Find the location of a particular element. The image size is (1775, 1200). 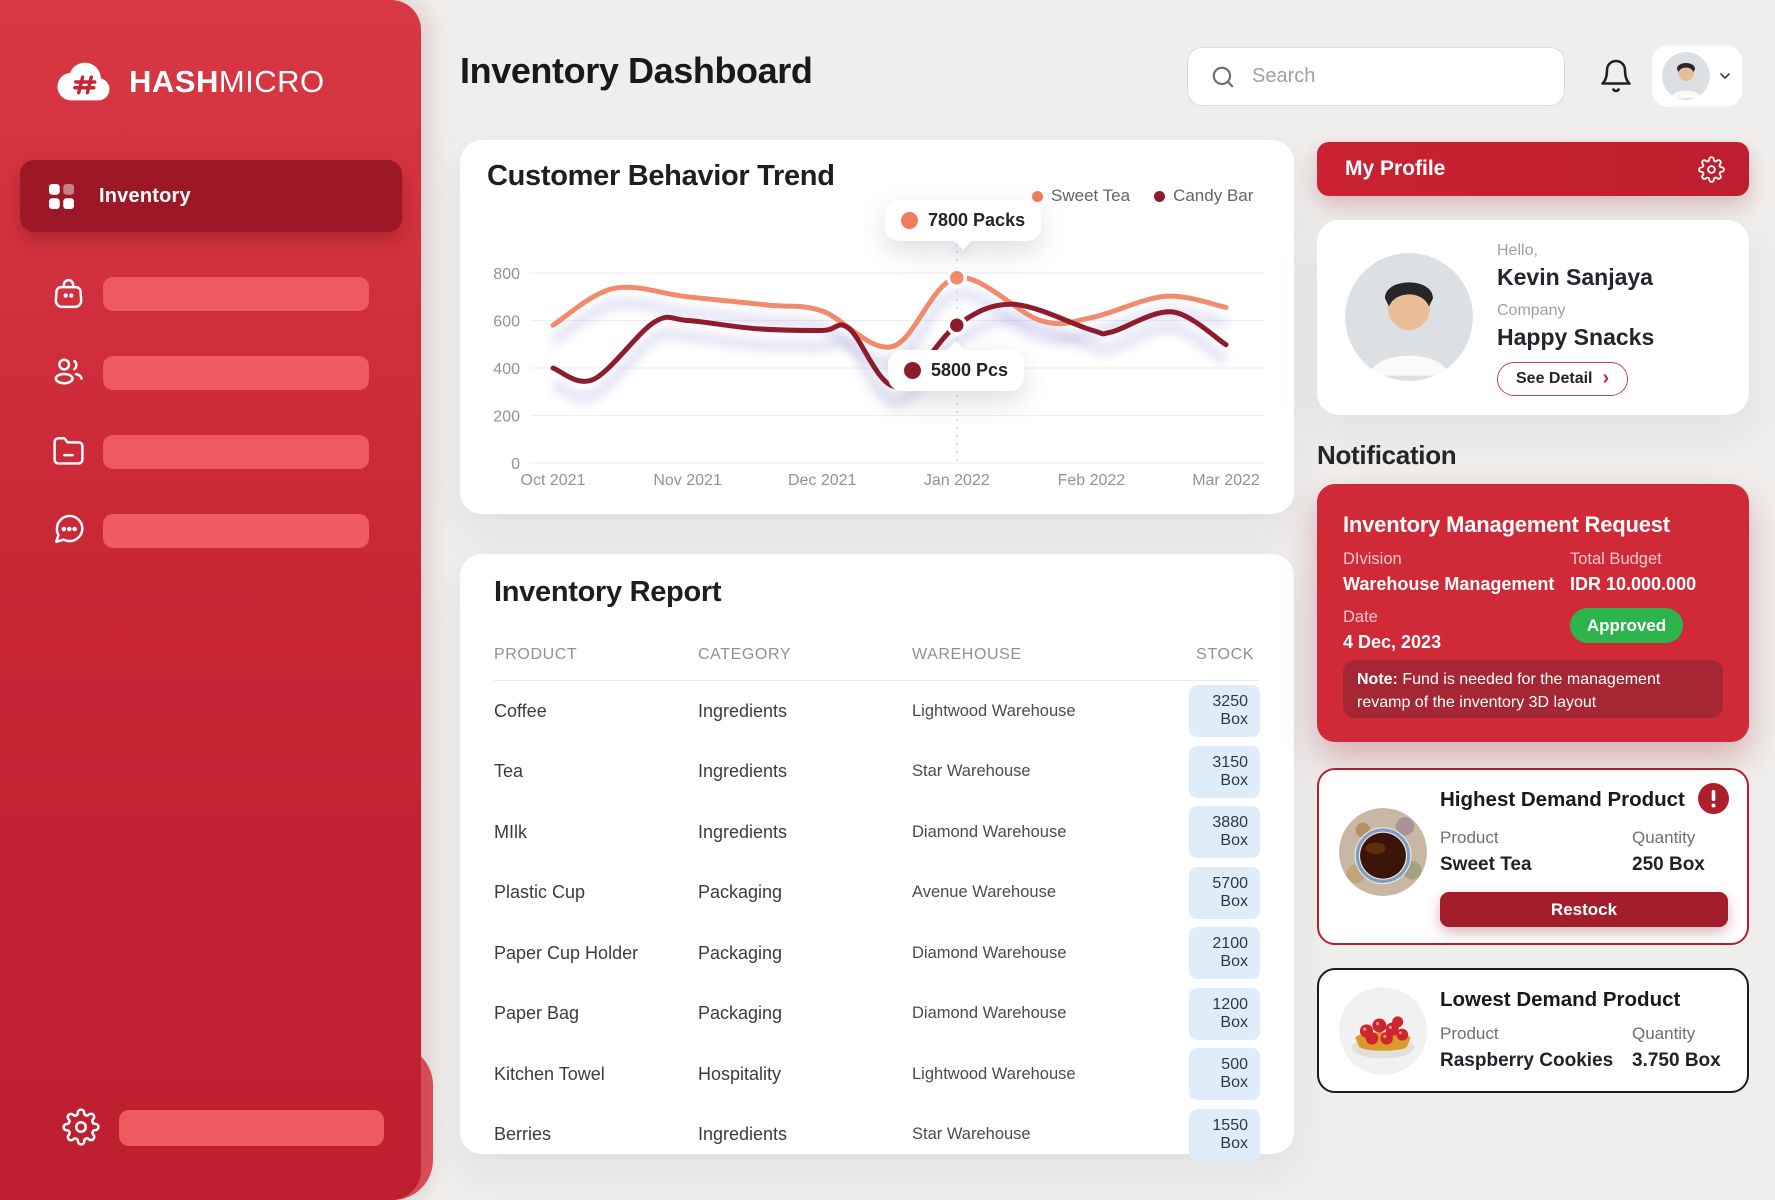

stock-badge: 3250 Box is located at coordinates (1224, 711).